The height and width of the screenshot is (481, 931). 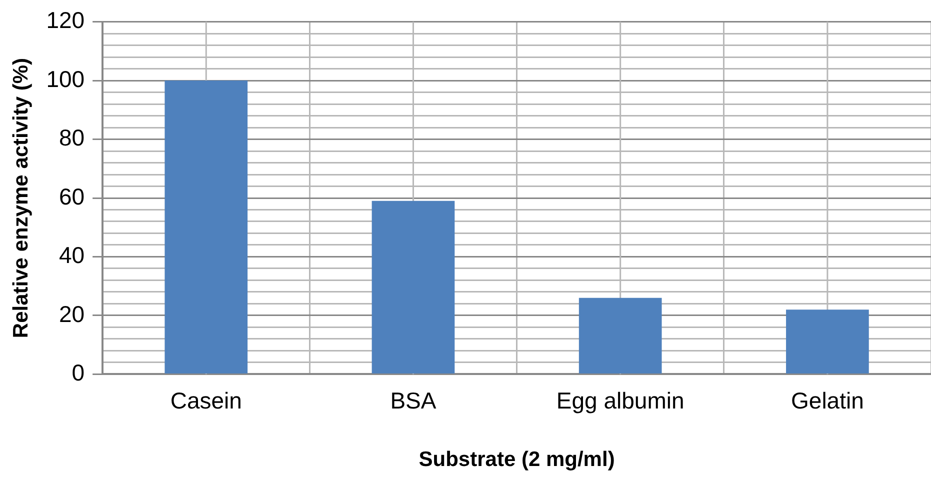 What do you see at coordinates (620, 400) in the screenshot?
I see `x-tick-label: Egg albumin` at bounding box center [620, 400].